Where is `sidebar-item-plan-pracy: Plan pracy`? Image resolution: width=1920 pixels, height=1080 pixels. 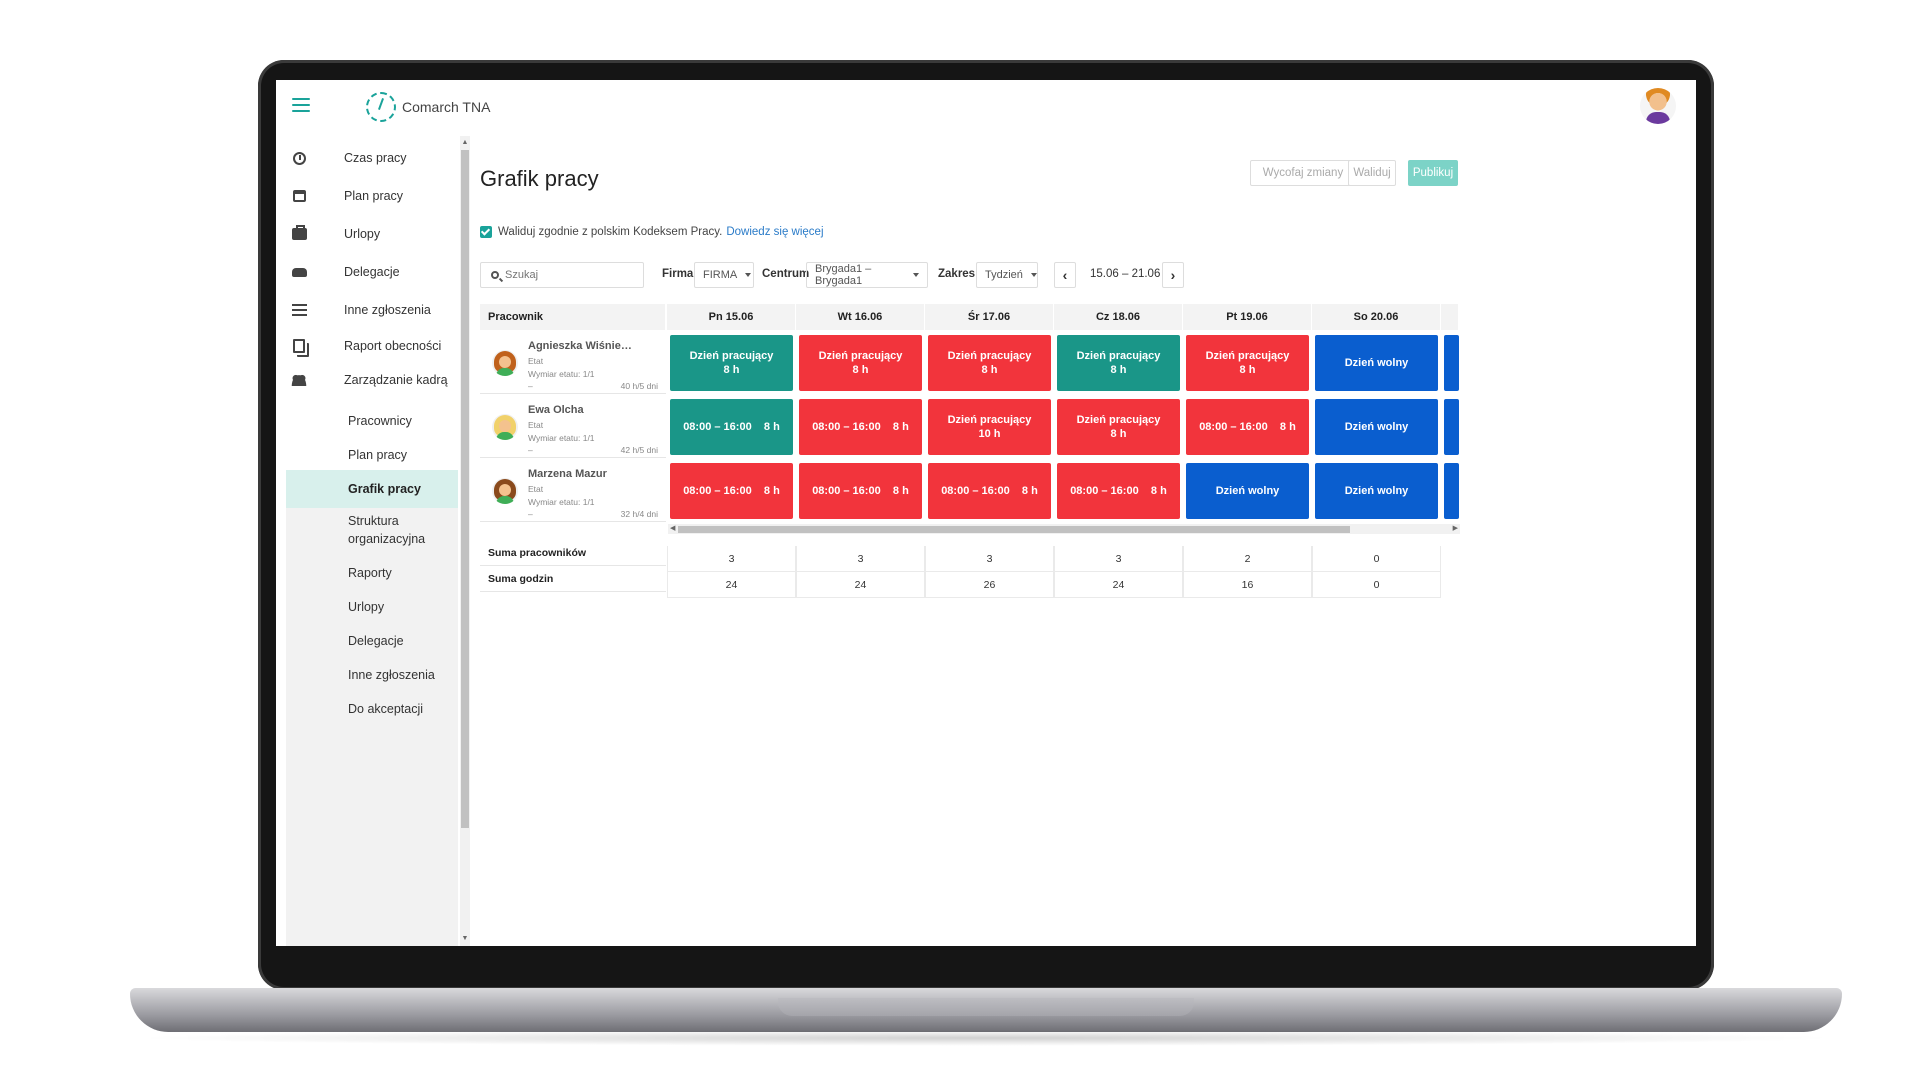 sidebar-item-plan-pracy: Plan pracy is located at coordinates (366, 196).